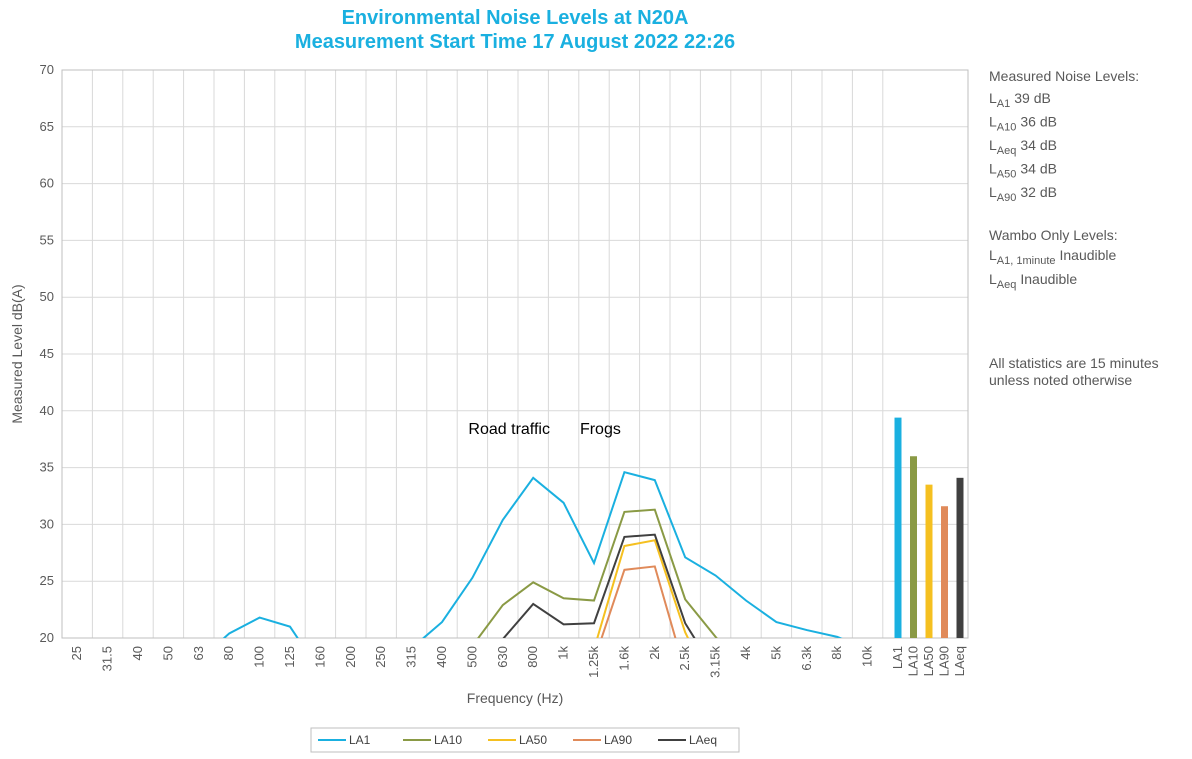 The width and height of the screenshot is (1192, 759). Describe the element at coordinates (107, 658) in the screenshot. I see `x-tick-label: 31.5` at that location.